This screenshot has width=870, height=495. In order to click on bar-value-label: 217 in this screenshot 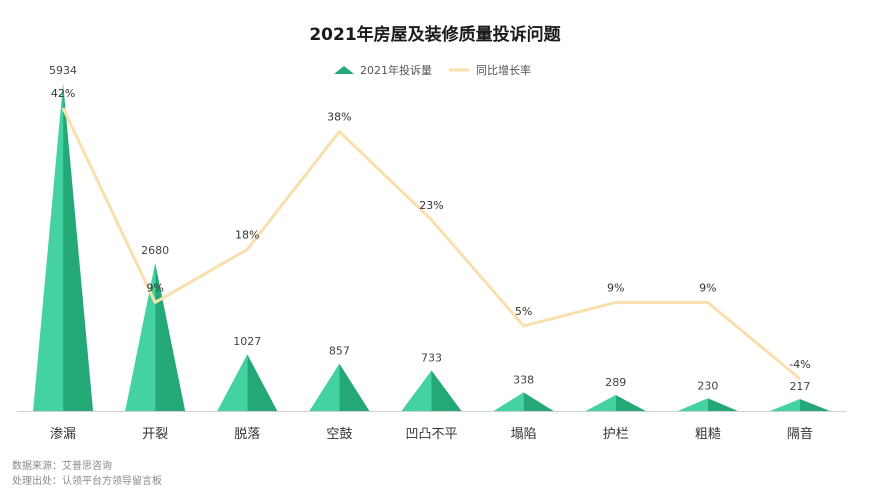, I will do `click(799, 386)`.